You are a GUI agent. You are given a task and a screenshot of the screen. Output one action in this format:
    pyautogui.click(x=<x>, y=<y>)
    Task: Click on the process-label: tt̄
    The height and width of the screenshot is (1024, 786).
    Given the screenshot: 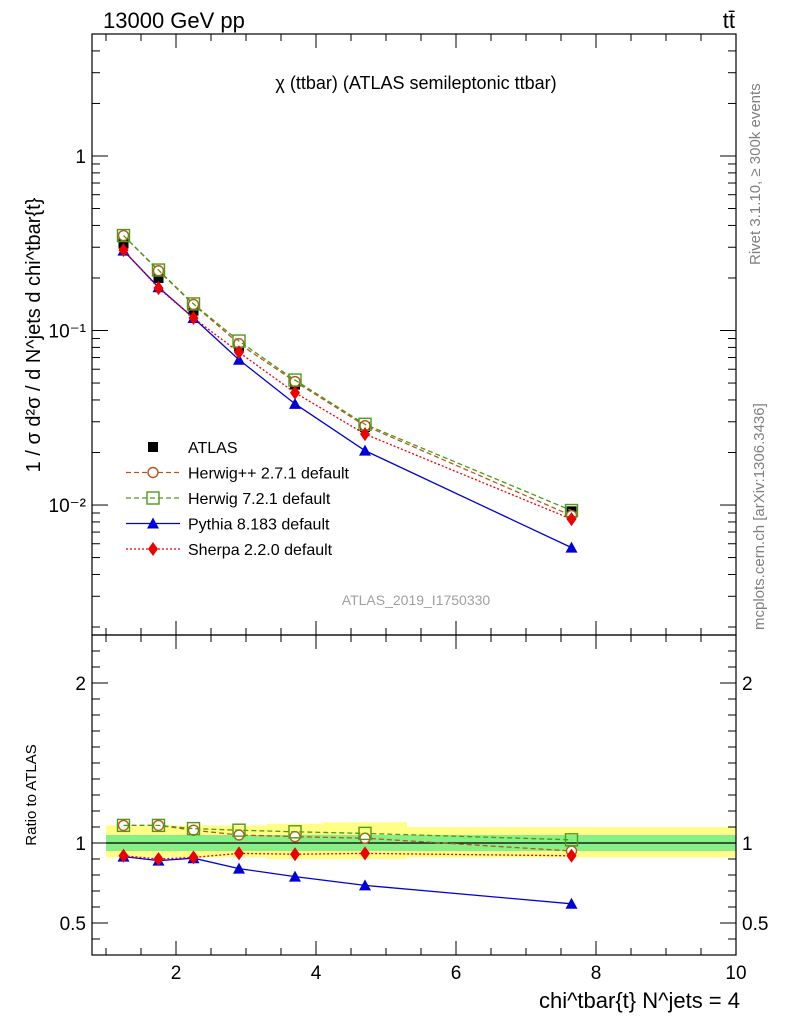 What is the action you would take?
    pyautogui.click(x=729, y=20)
    